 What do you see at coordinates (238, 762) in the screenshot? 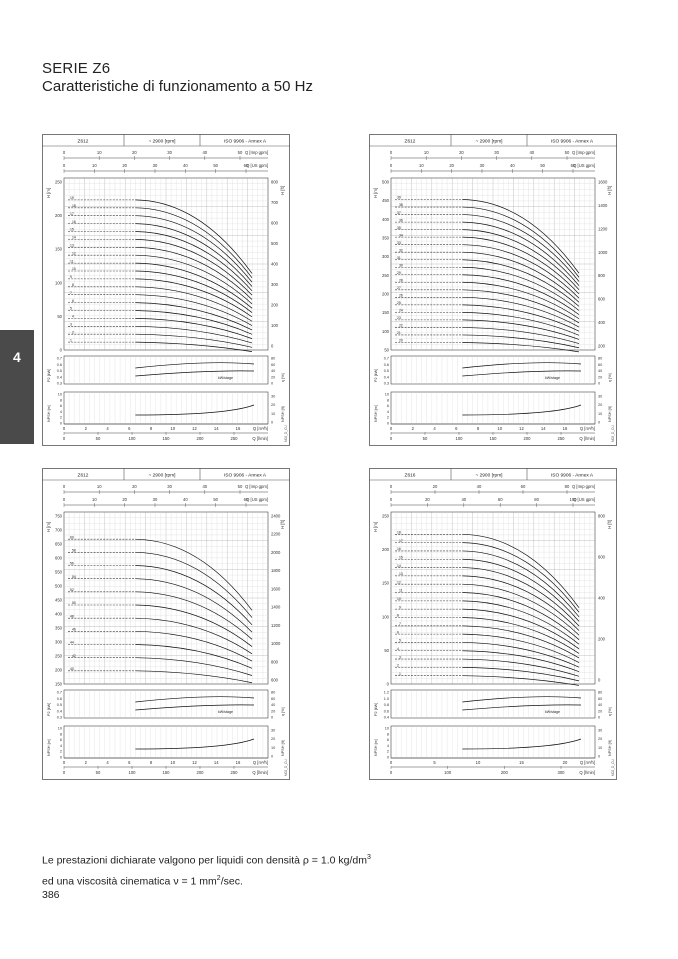
I see `bottom-m3h-tick-label: 16` at bounding box center [238, 762].